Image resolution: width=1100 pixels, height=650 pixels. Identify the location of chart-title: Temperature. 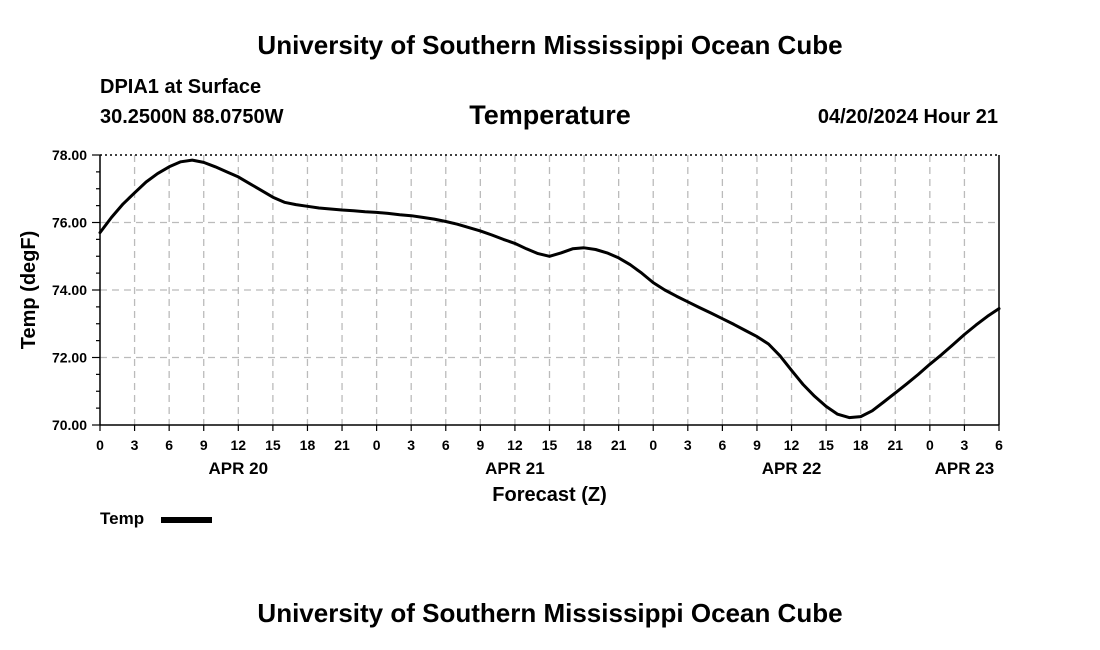
(550, 115).